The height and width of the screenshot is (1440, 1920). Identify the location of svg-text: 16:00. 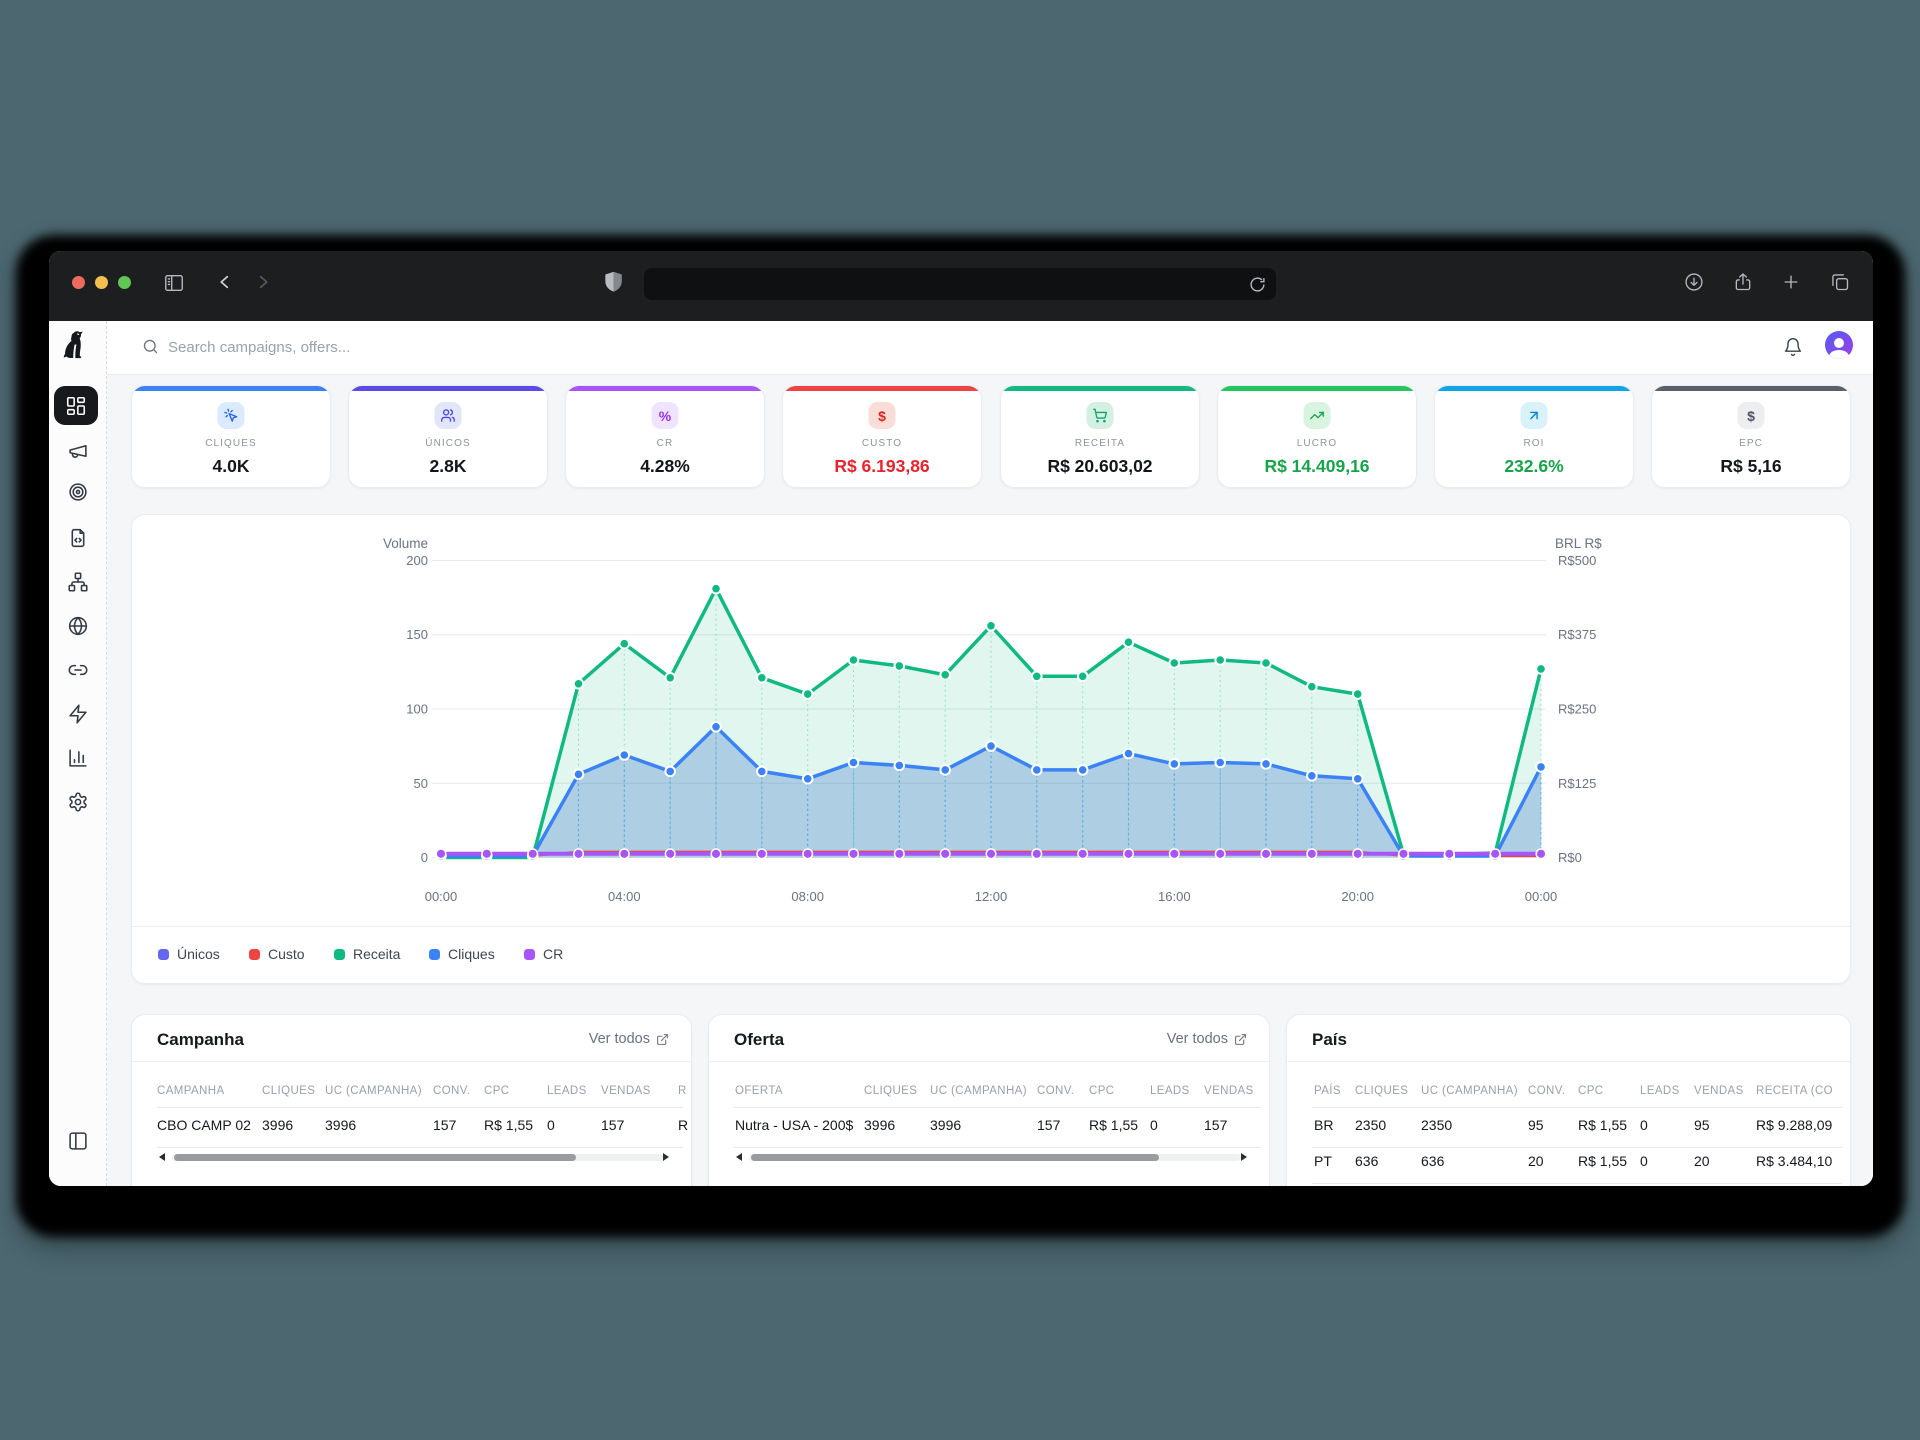
(1174, 896).